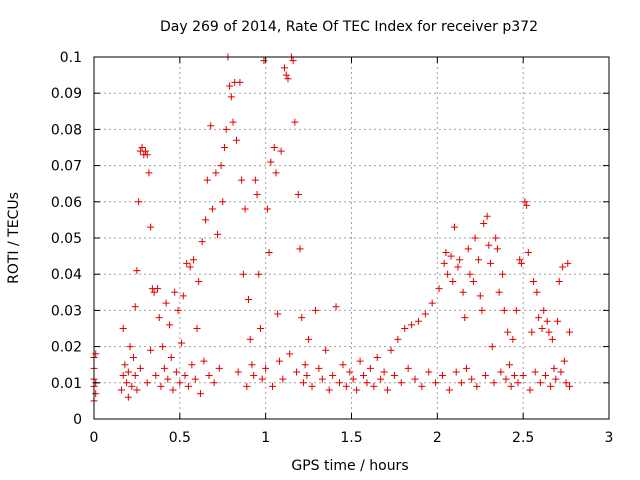  Describe the element at coordinates (66, 384) in the screenshot. I see `y-tick-label: 0.01` at that location.